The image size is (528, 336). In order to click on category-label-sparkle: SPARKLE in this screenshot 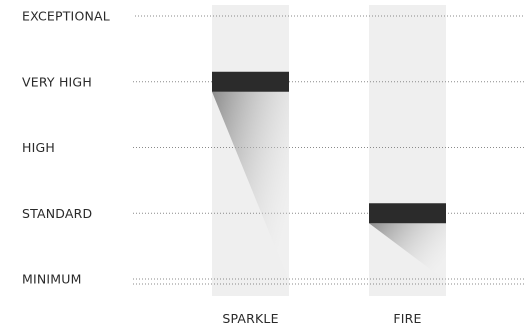, I will do `click(250, 318)`.